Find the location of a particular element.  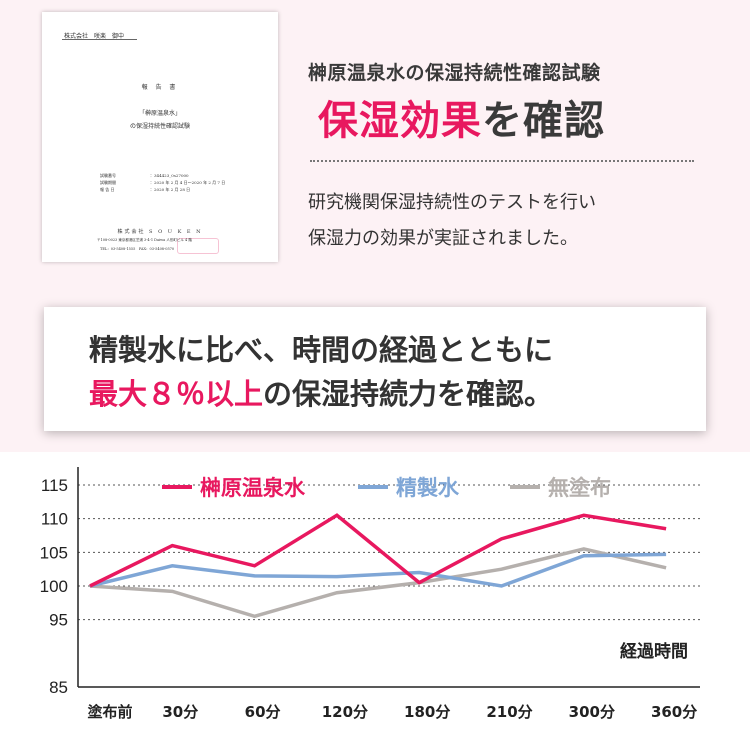

x-tick-label: 210分 is located at coordinates (509, 712).